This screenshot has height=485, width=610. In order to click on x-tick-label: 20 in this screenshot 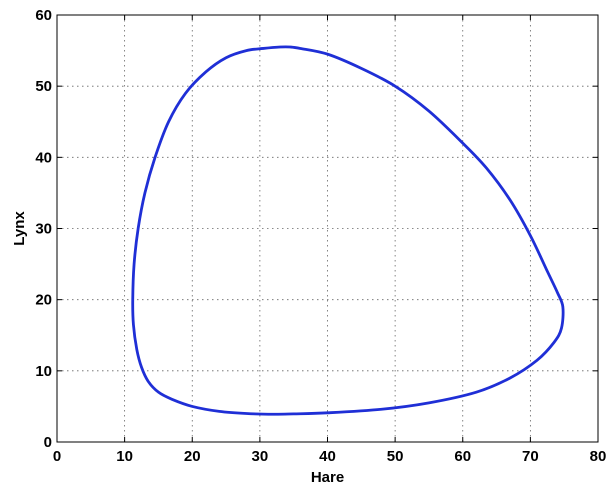, I will do `click(192, 456)`.